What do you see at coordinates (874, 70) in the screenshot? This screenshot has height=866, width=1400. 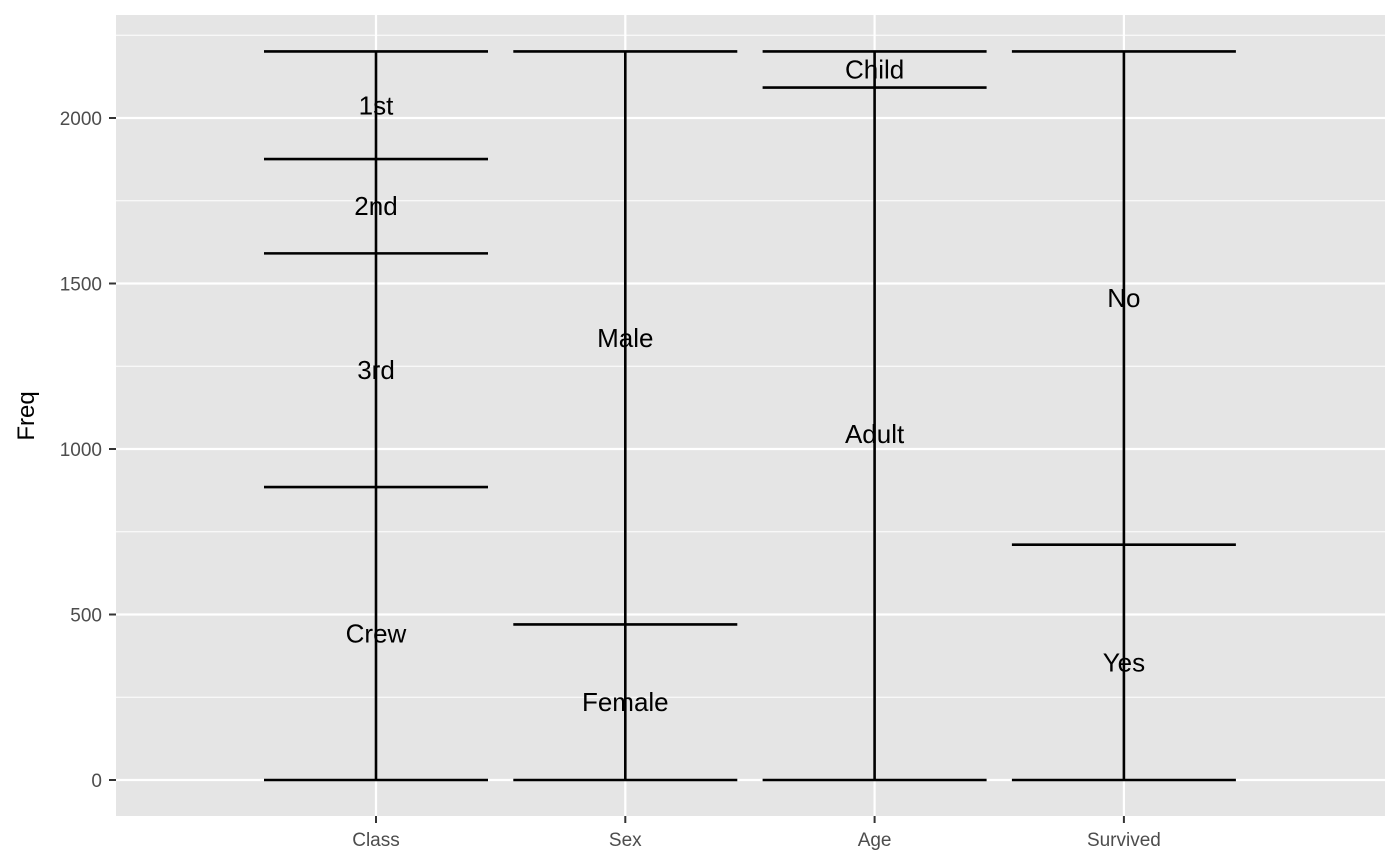 I see `stratum-label: Child` at bounding box center [874, 70].